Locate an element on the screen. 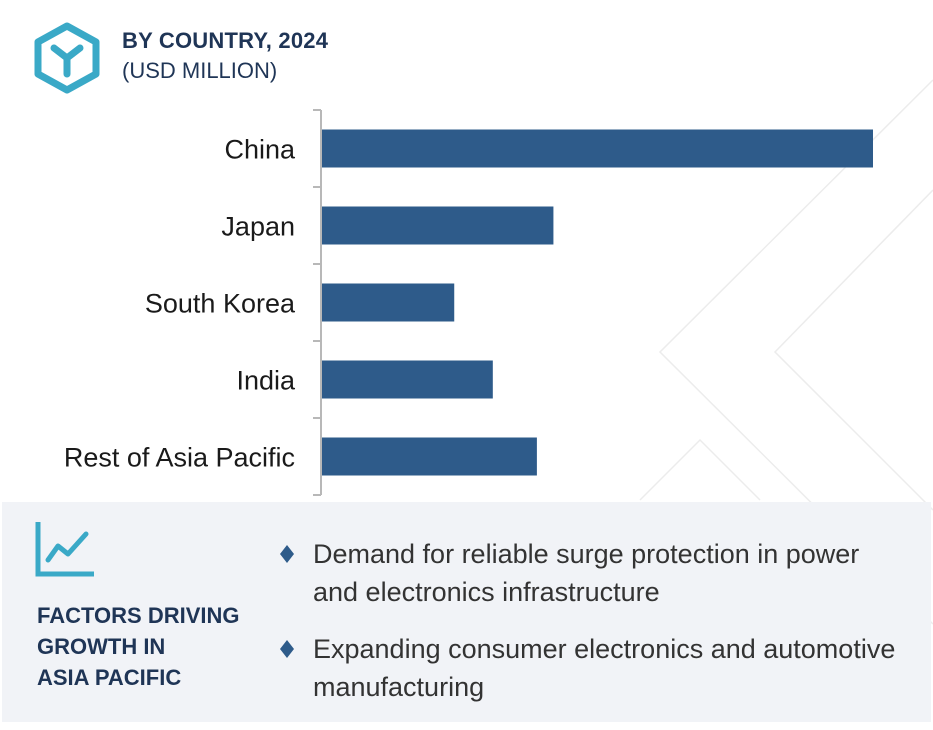  bar-rest-of-asia-pacific is located at coordinates (429, 456).